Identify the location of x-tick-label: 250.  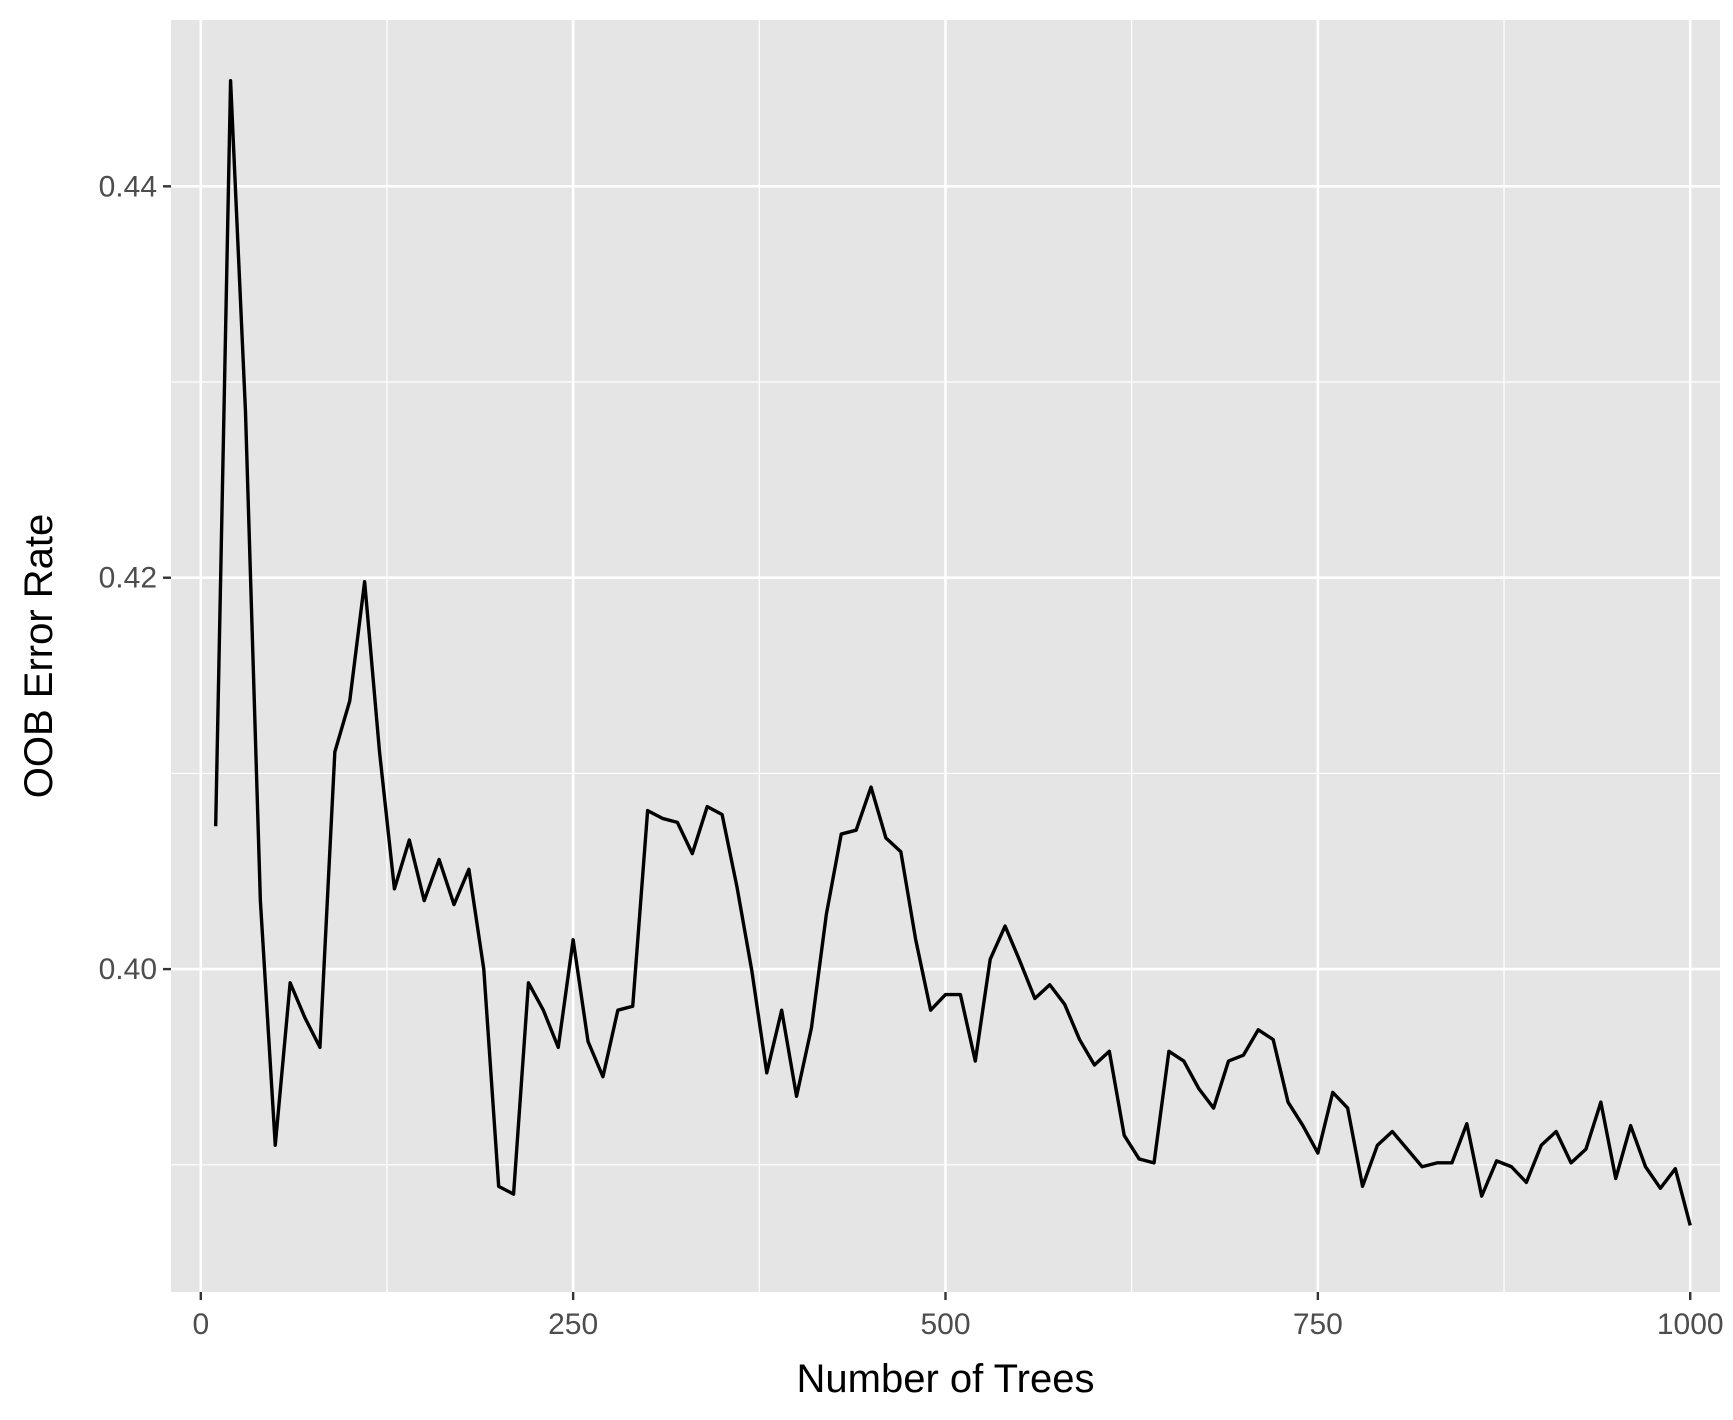
(573, 1324).